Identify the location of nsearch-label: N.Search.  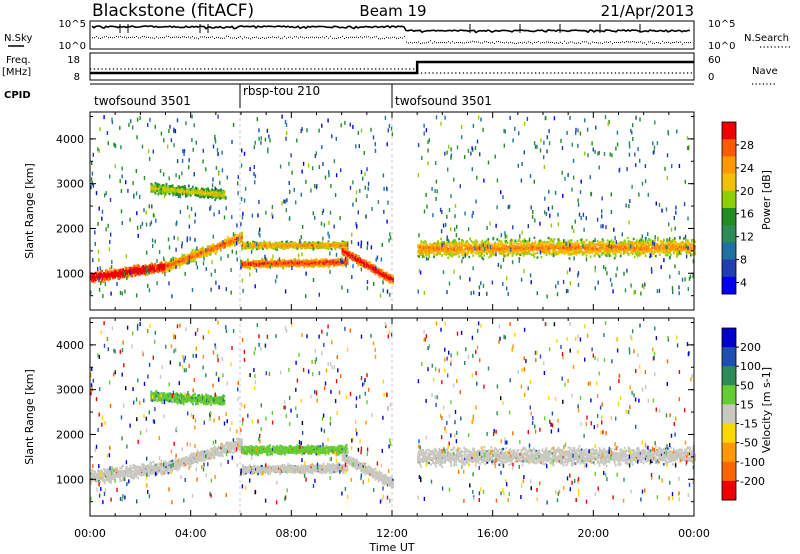
(766, 38).